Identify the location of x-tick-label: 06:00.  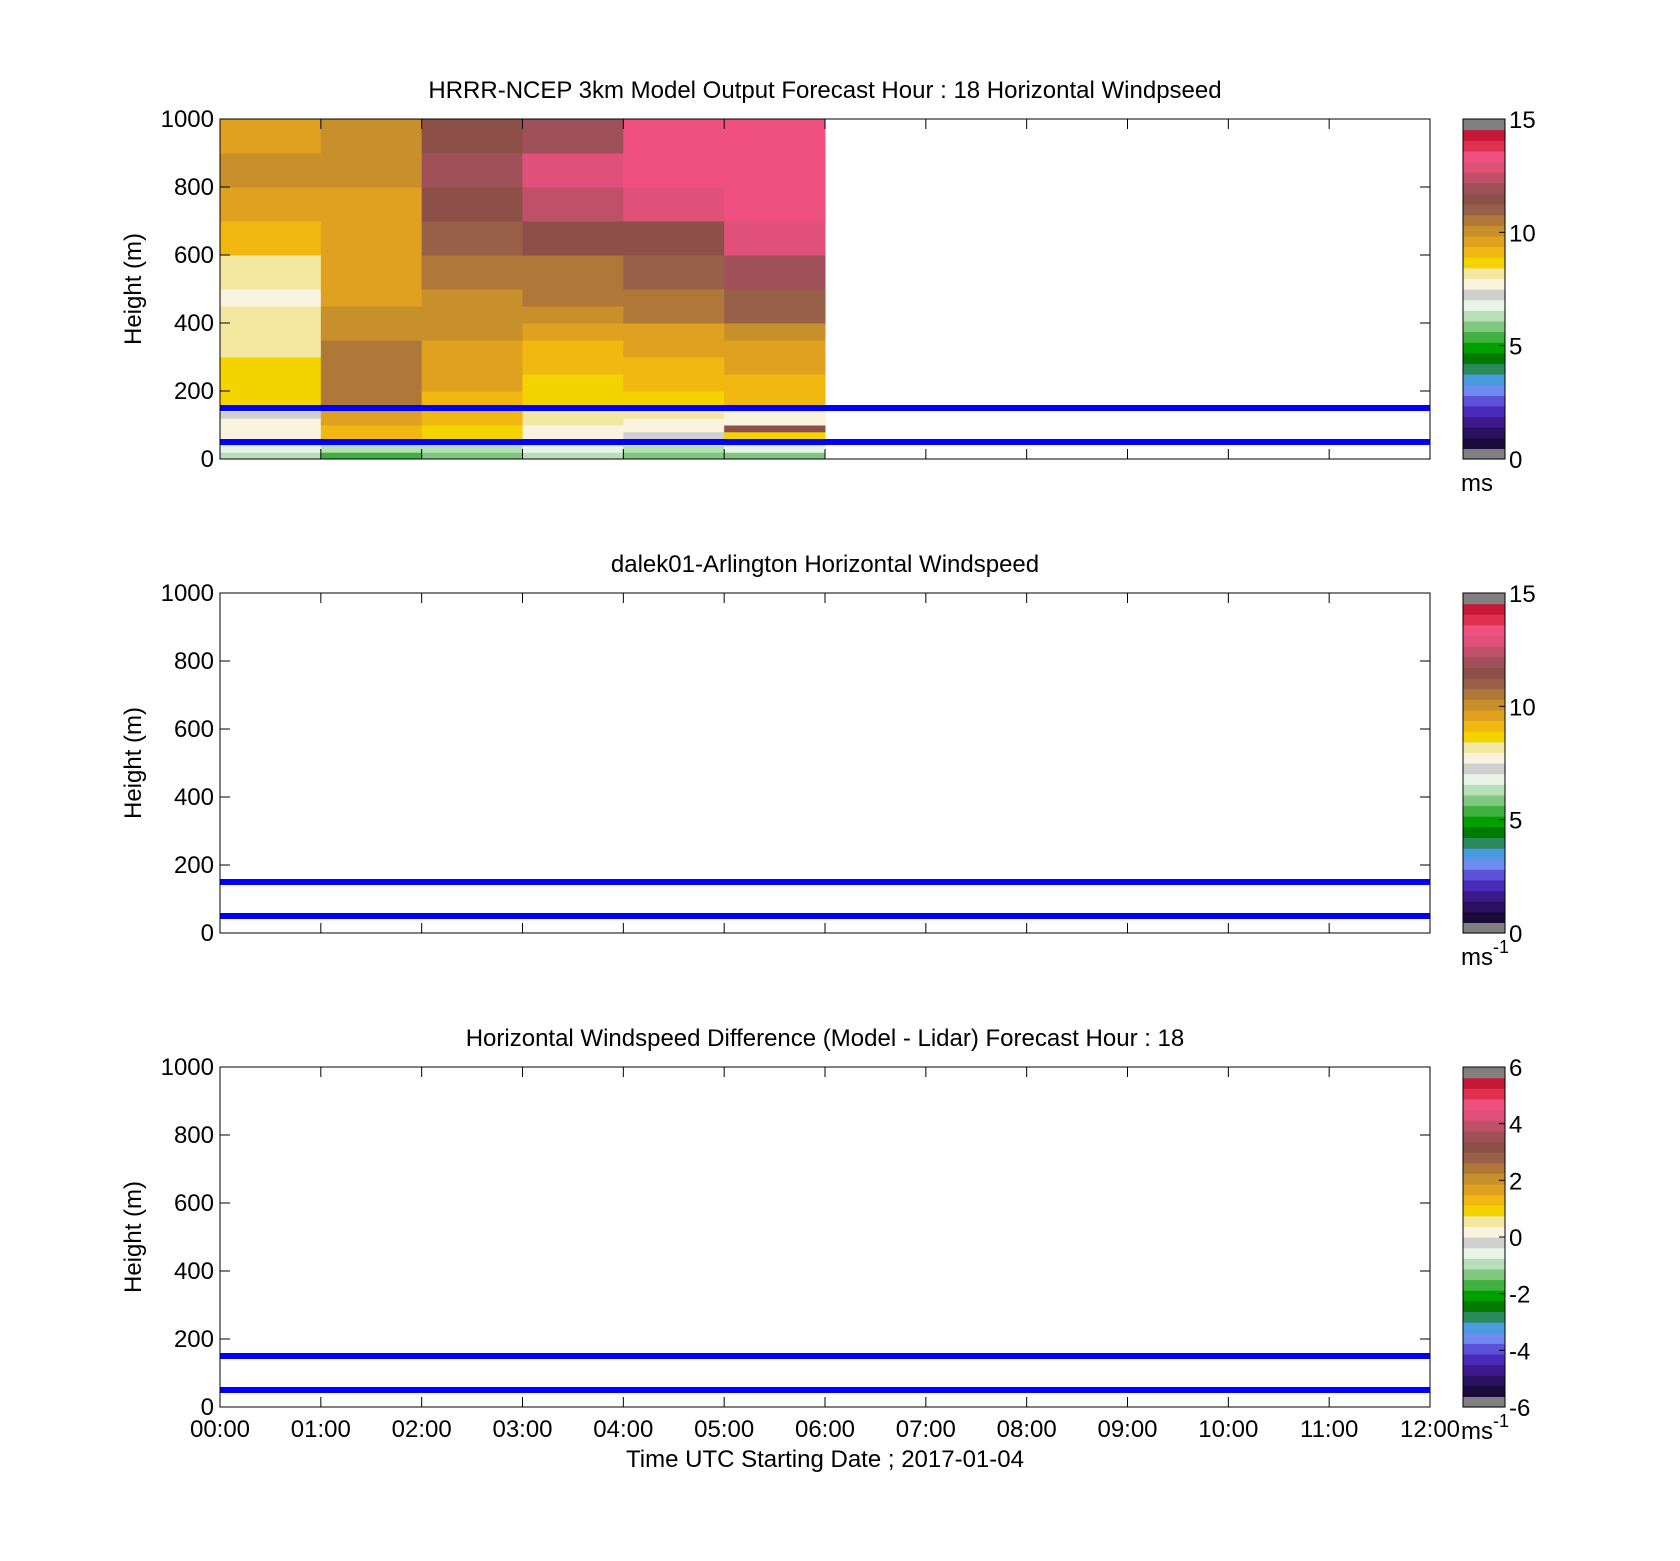
(825, 1429).